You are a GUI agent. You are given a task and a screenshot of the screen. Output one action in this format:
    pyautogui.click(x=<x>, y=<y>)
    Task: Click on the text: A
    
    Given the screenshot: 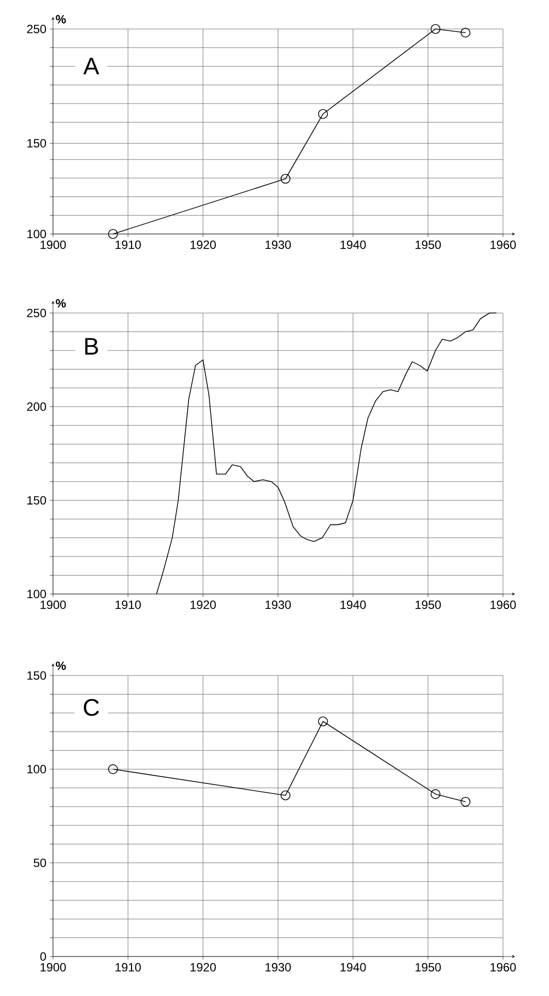 What is the action you would take?
    pyautogui.click(x=91, y=66)
    